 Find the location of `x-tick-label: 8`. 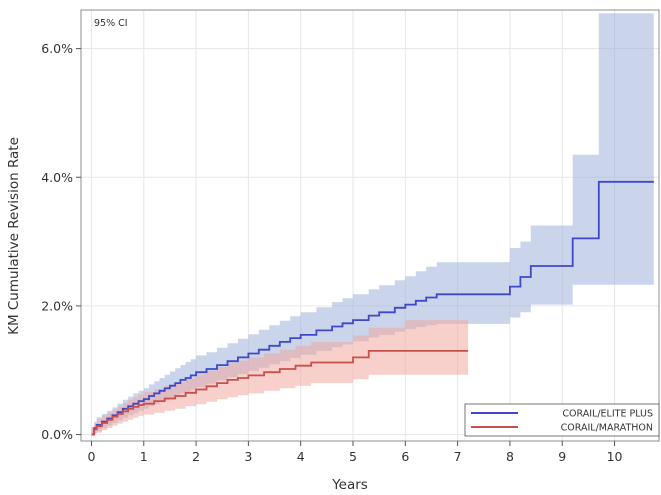

x-tick-label: 8 is located at coordinates (510, 456).